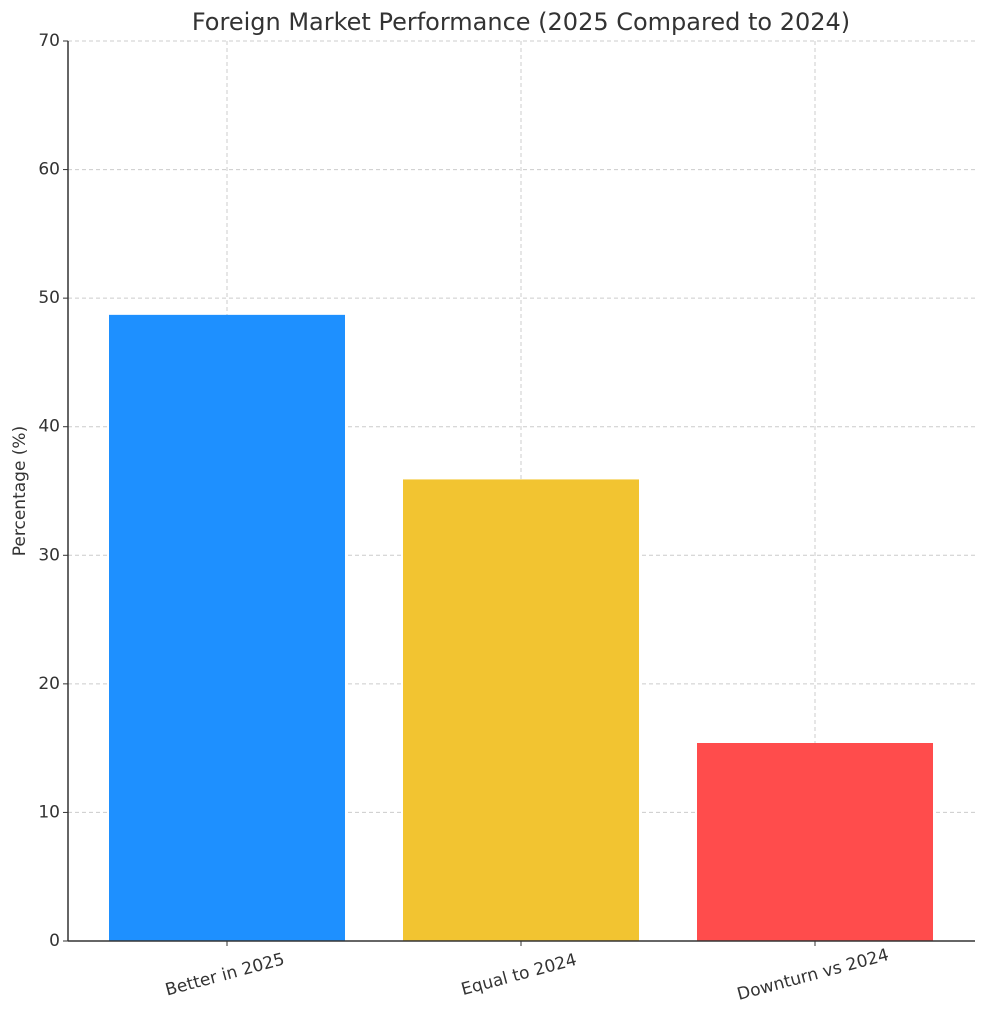 The height and width of the screenshot is (1024, 986). Describe the element at coordinates (49, 41) in the screenshot. I see `y-tick-label: 70` at that location.